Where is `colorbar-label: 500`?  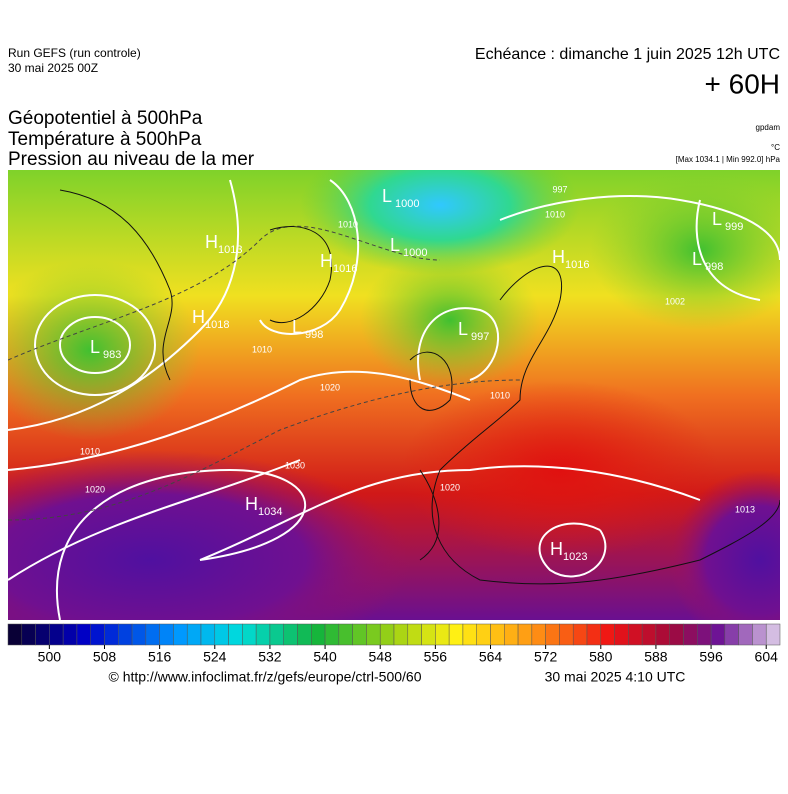 colorbar-label: 500 is located at coordinates (50, 657).